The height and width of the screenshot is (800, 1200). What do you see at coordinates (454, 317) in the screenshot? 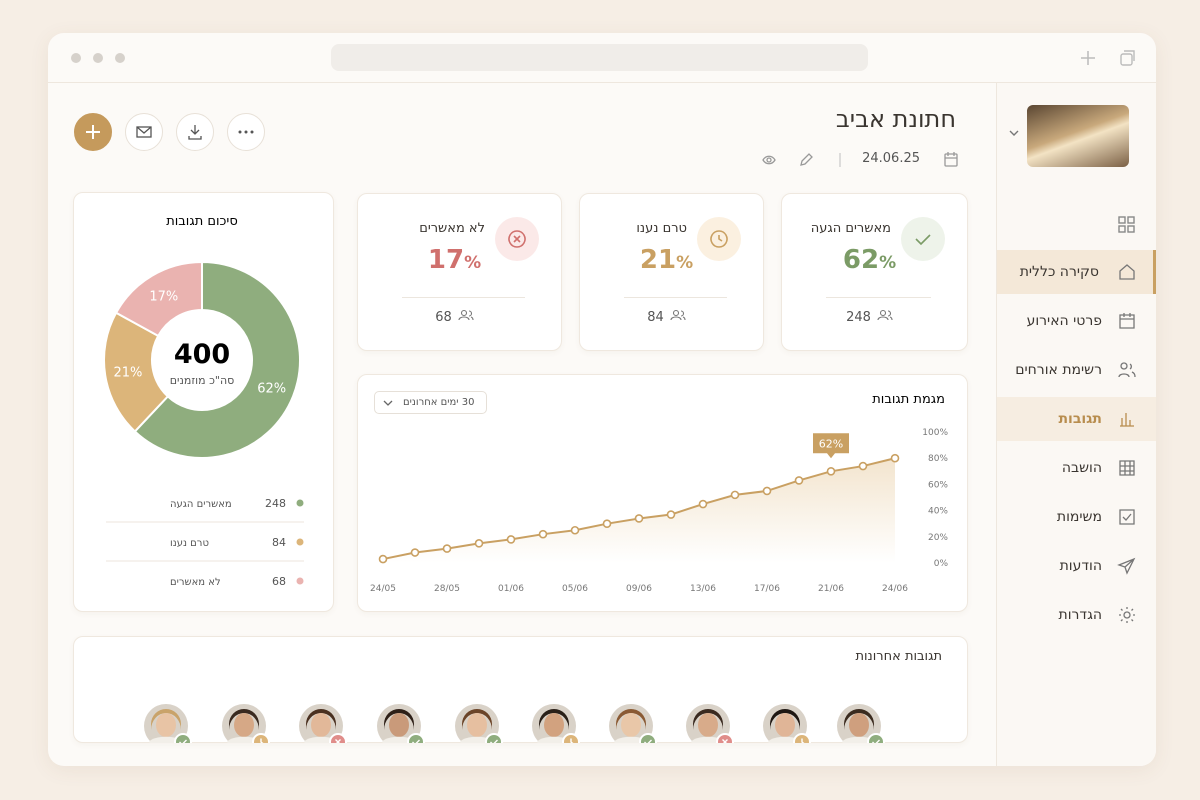
I see `stat-count: 68` at bounding box center [454, 317].